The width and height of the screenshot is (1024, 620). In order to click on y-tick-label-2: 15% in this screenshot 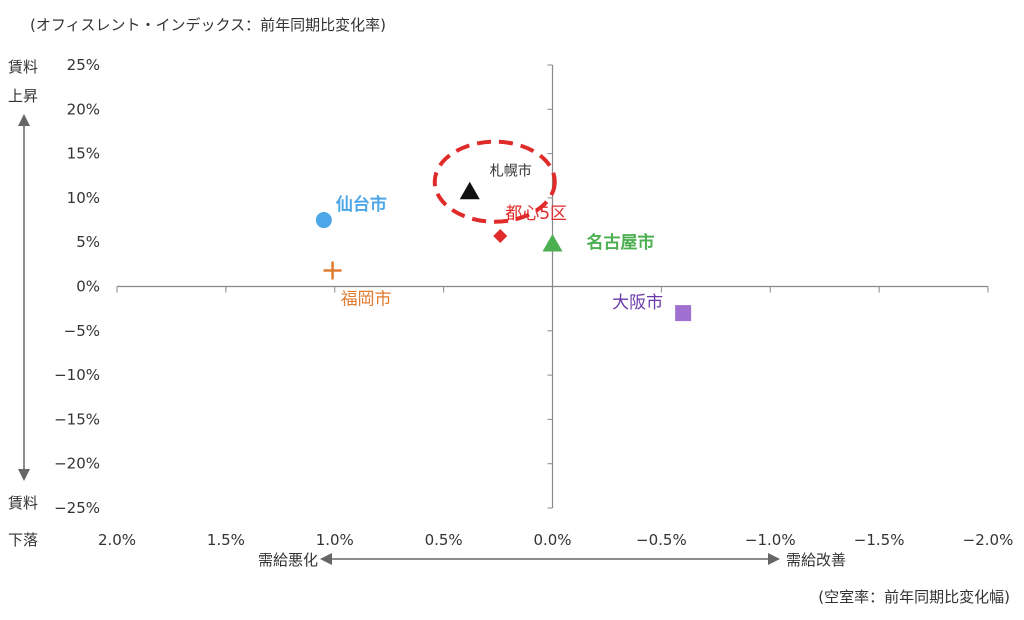, I will do `click(83, 154)`.